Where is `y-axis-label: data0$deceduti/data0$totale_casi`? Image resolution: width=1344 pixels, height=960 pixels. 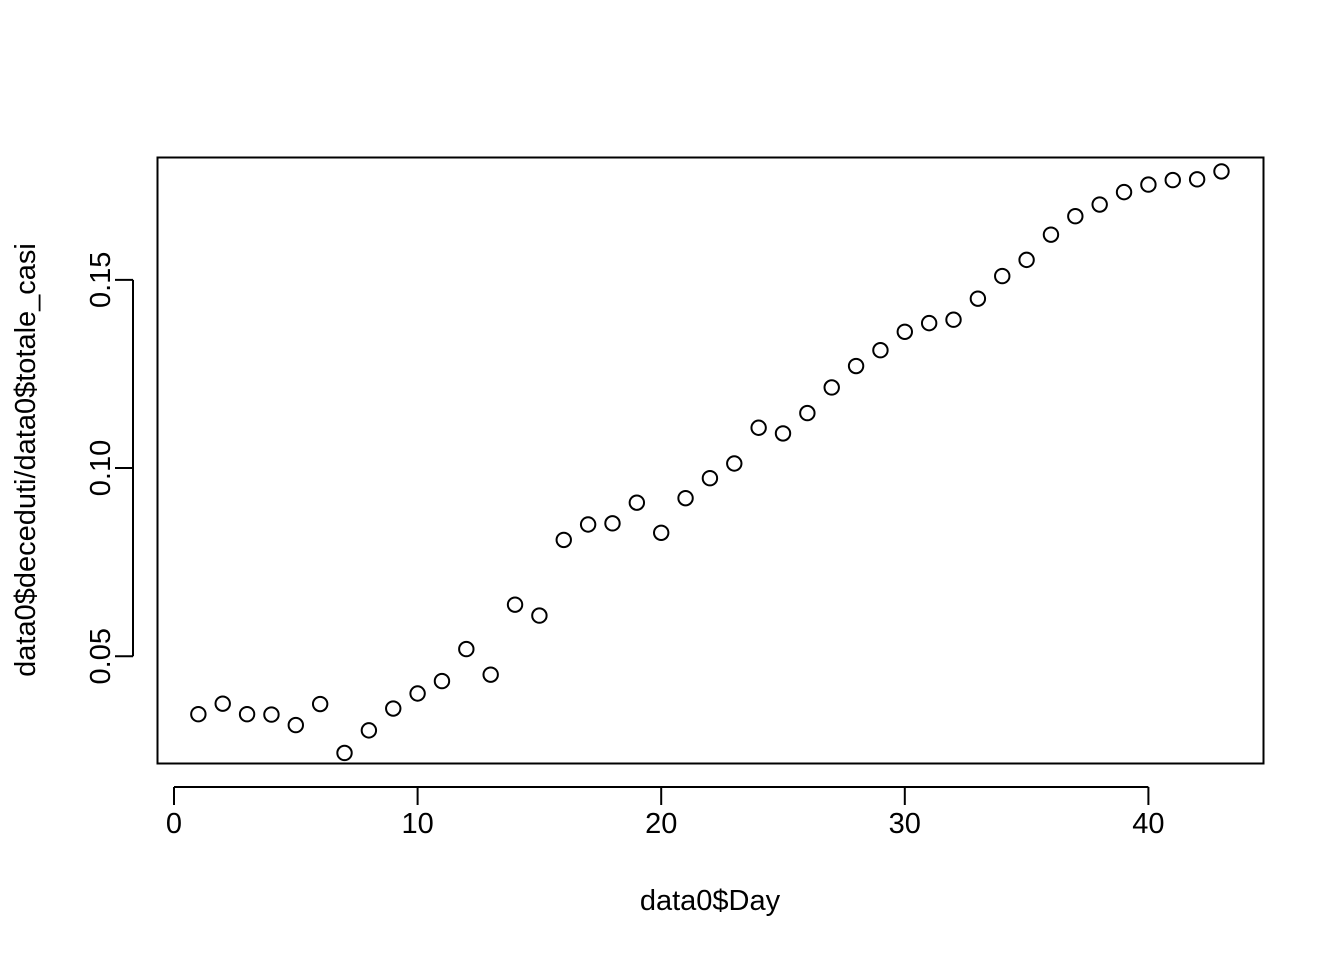
y-axis-label: data0$deceduti/data0$totale_casi is located at coordinates (26, 460).